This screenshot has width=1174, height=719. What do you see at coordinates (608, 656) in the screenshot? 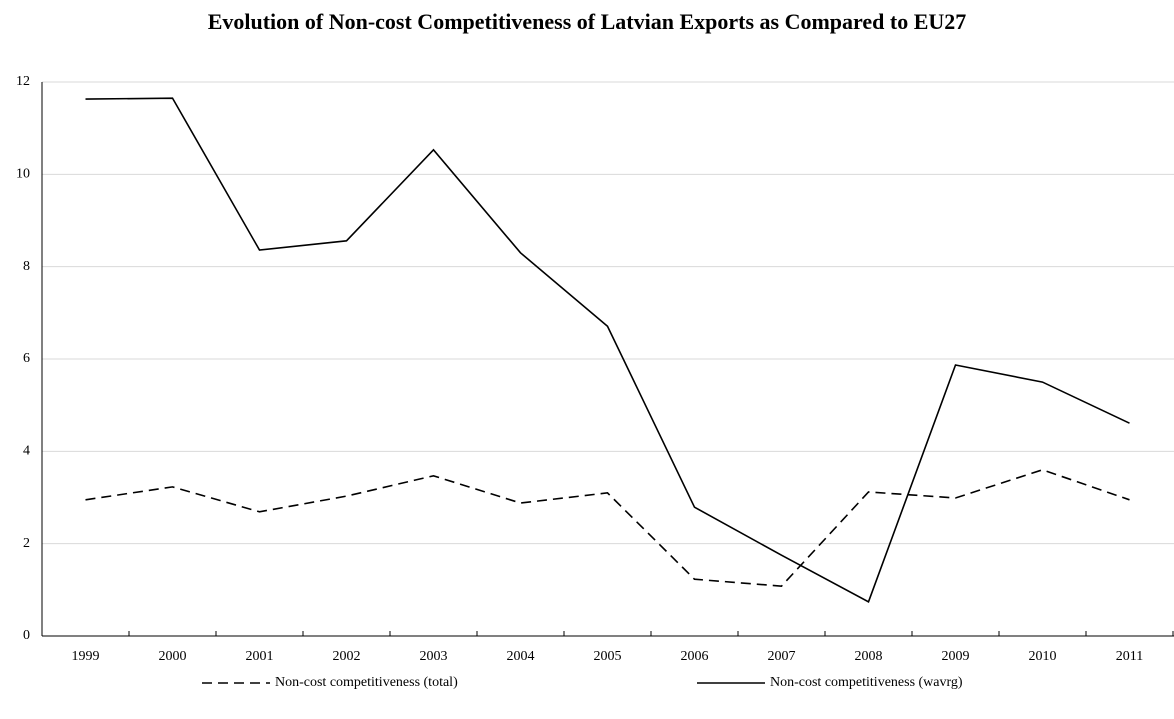
I see `x-tick-label: 2005` at bounding box center [608, 656].